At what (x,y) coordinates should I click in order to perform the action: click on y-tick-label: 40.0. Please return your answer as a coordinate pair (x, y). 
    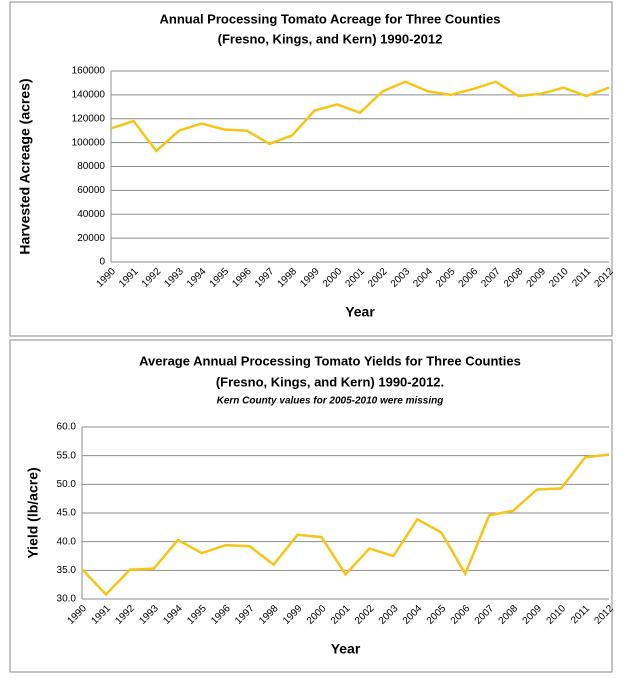
    Looking at the image, I should click on (67, 541).